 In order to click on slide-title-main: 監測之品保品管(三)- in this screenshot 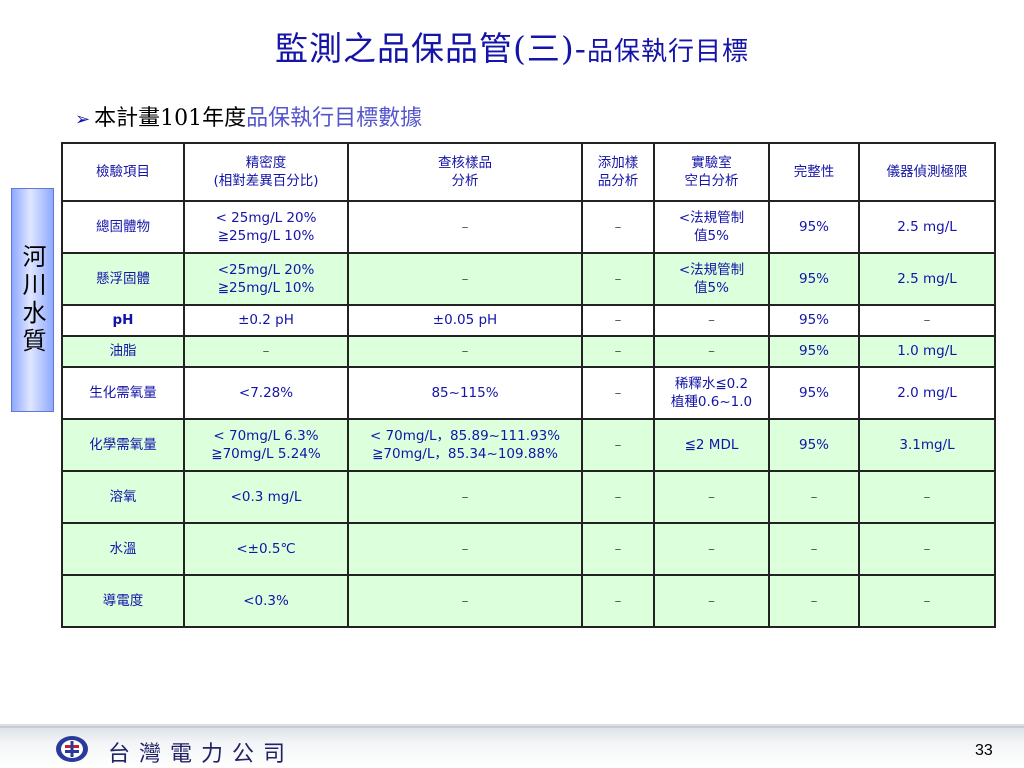, I will do `click(431, 48)`.